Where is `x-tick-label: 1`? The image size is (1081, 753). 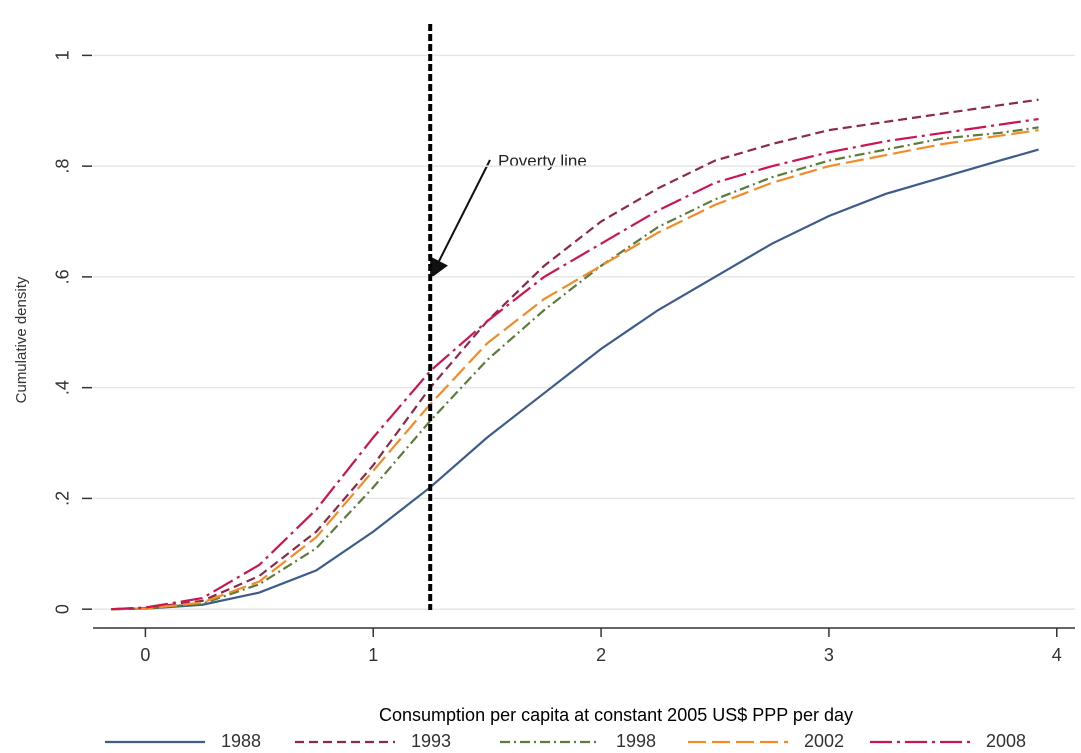 x-tick-label: 1 is located at coordinates (373, 655).